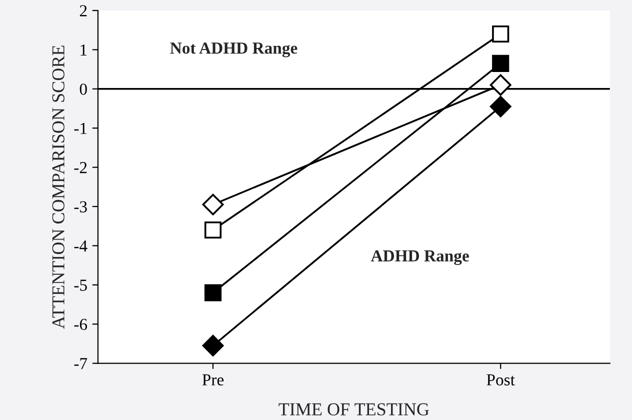 Image resolution: width=632 pixels, height=420 pixels. I want to click on x-axis-title: TIME OF TESTING, so click(353, 409).